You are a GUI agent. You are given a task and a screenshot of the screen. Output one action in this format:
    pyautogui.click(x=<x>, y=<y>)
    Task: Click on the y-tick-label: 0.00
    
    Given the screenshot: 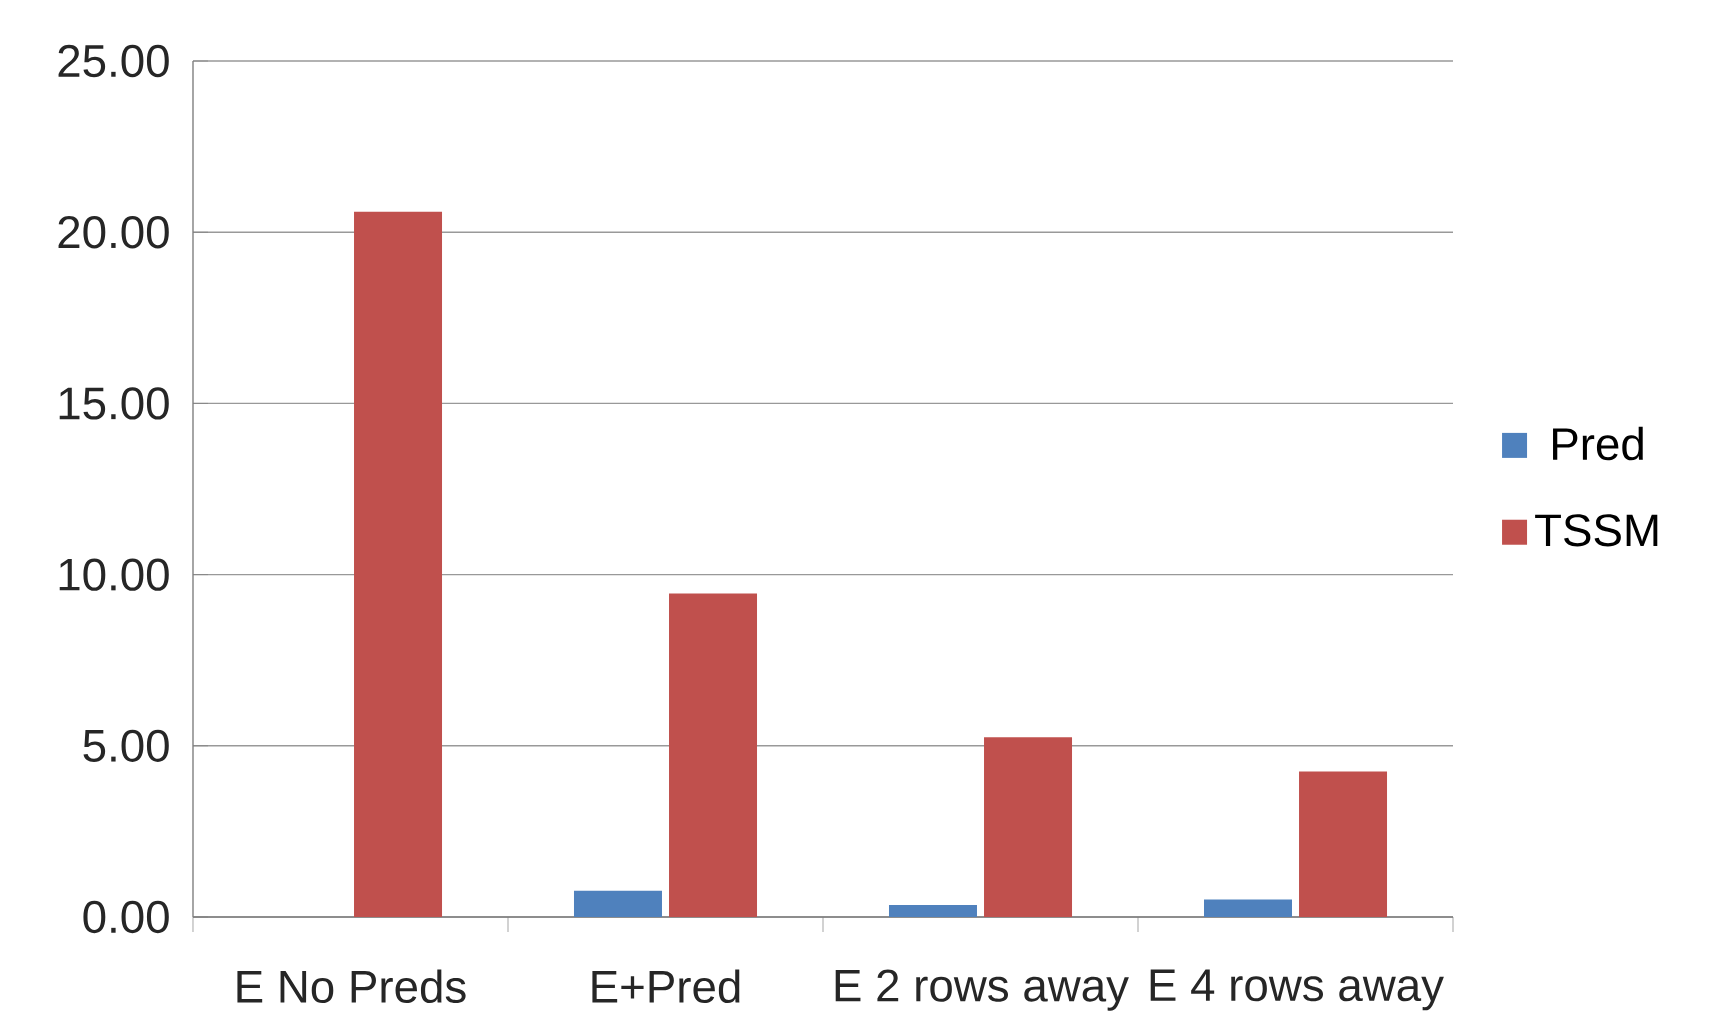 What is the action you would take?
    pyautogui.click(x=126, y=917)
    